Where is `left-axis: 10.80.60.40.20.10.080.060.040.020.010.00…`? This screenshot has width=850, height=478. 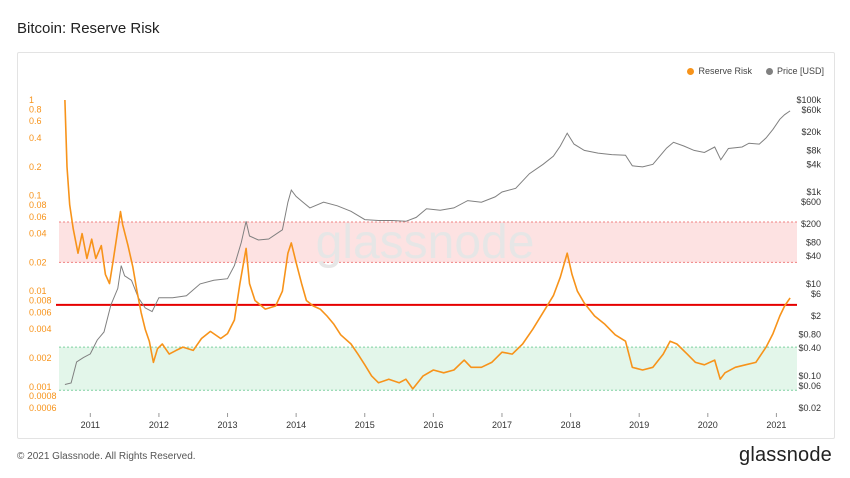
left-axis: 10.80.60.40.20.10.080.060.040.020.010.00… is located at coordinates (43, 254).